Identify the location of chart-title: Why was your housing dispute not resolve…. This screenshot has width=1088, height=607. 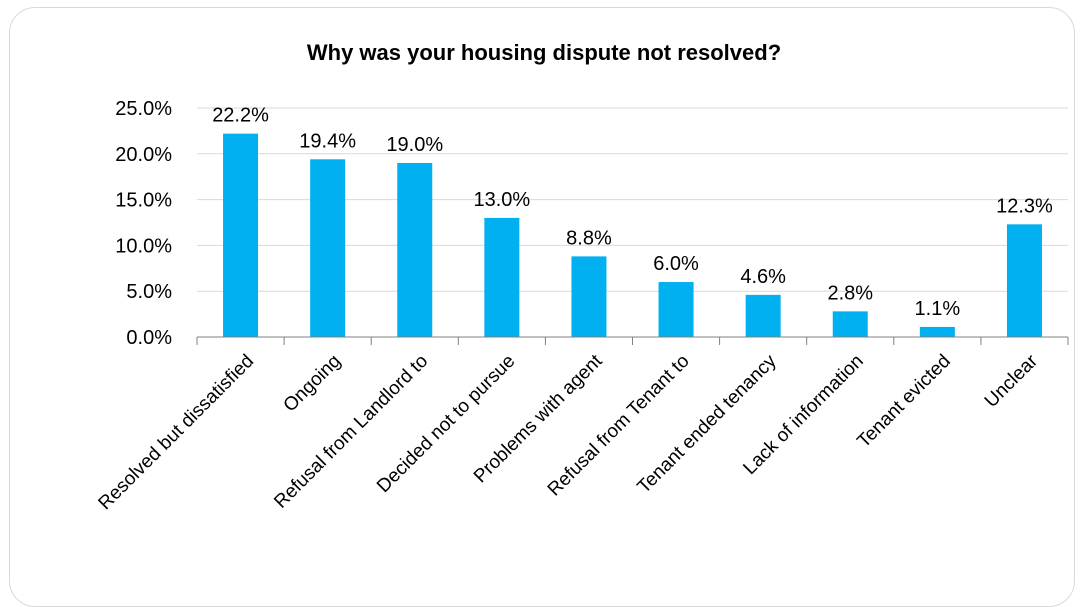
(544, 52).